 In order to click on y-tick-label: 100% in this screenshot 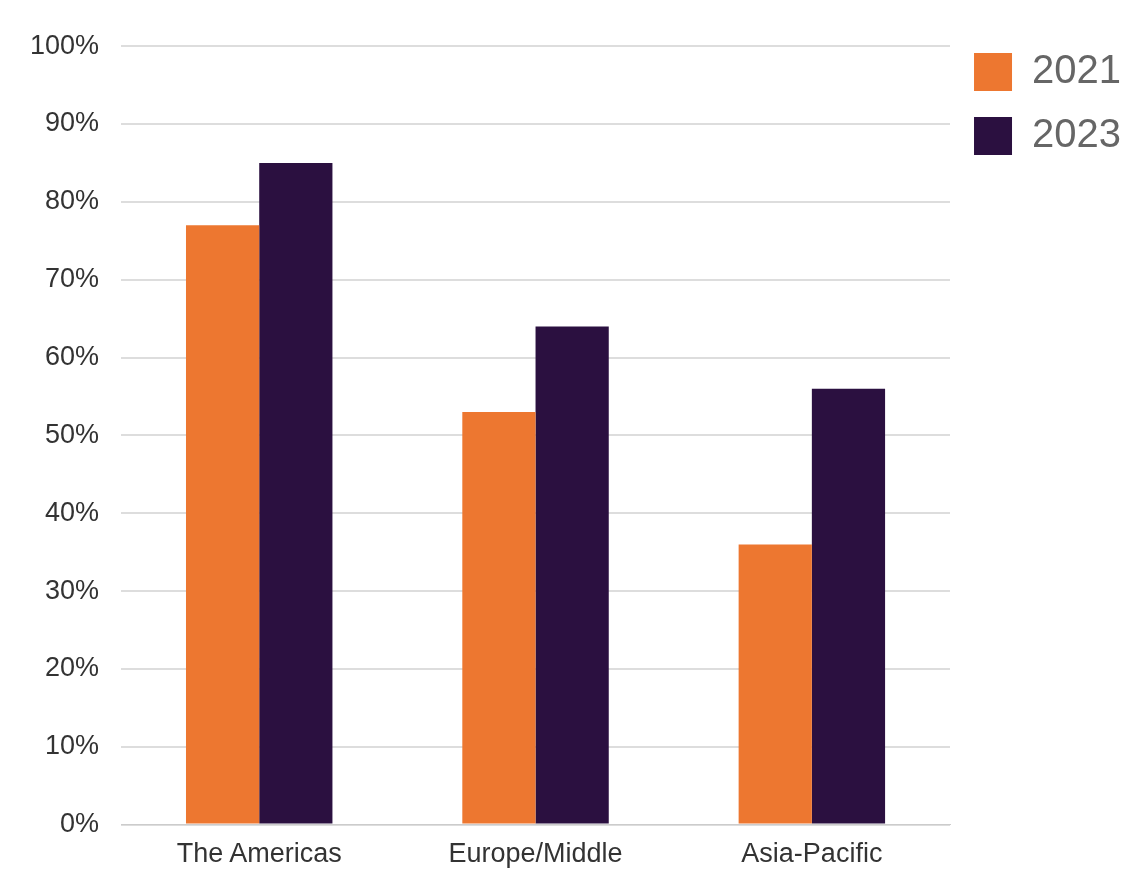, I will do `click(64, 44)`.